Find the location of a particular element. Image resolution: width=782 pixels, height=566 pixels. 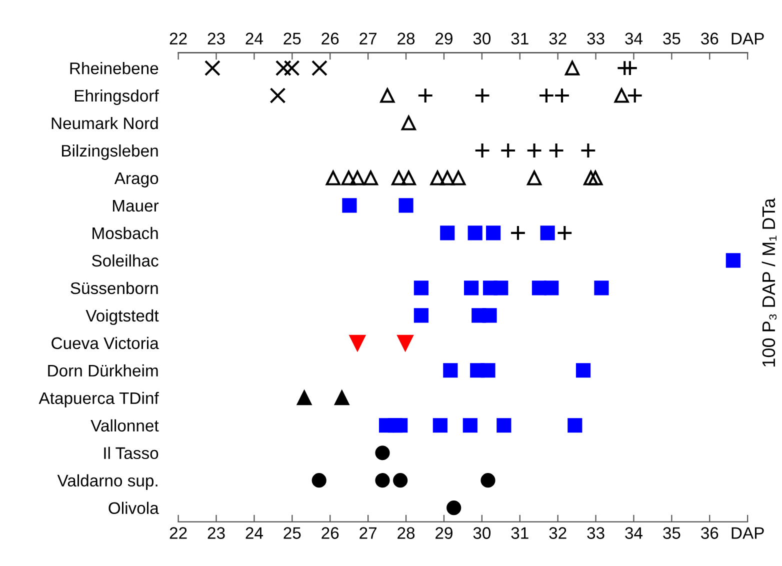

x2-tick-label: 32 is located at coordinates (557, 38).